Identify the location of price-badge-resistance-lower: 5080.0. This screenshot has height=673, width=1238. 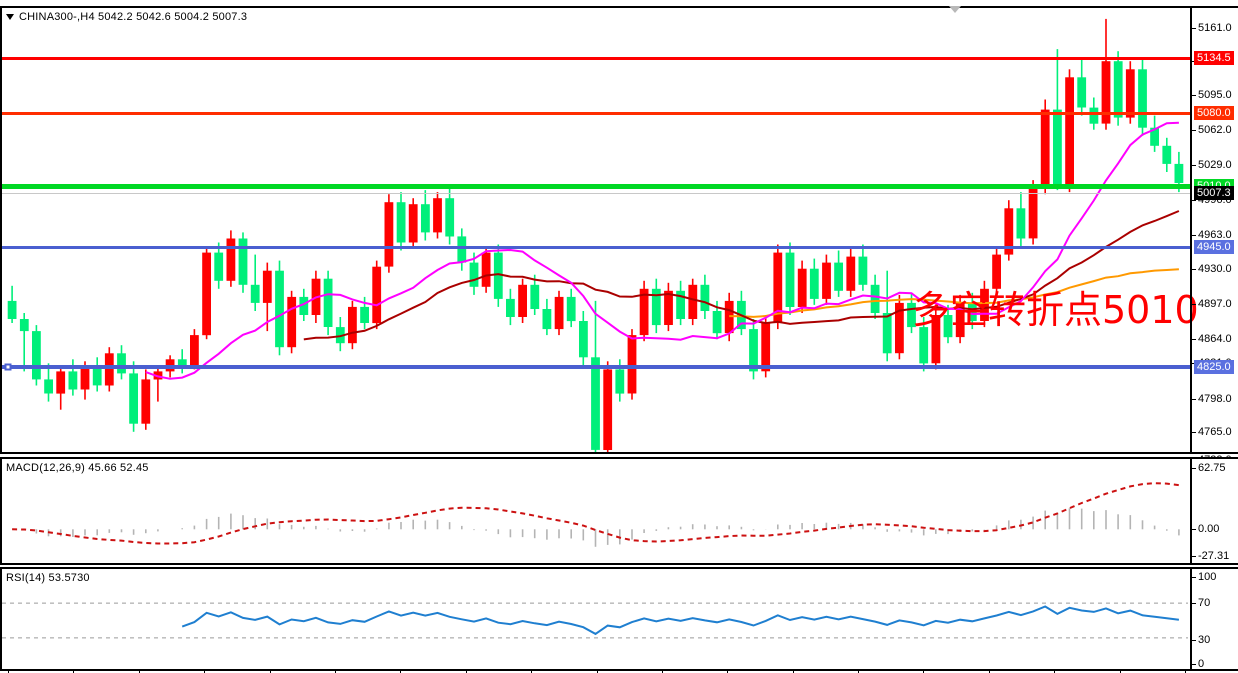
(1214, 113).